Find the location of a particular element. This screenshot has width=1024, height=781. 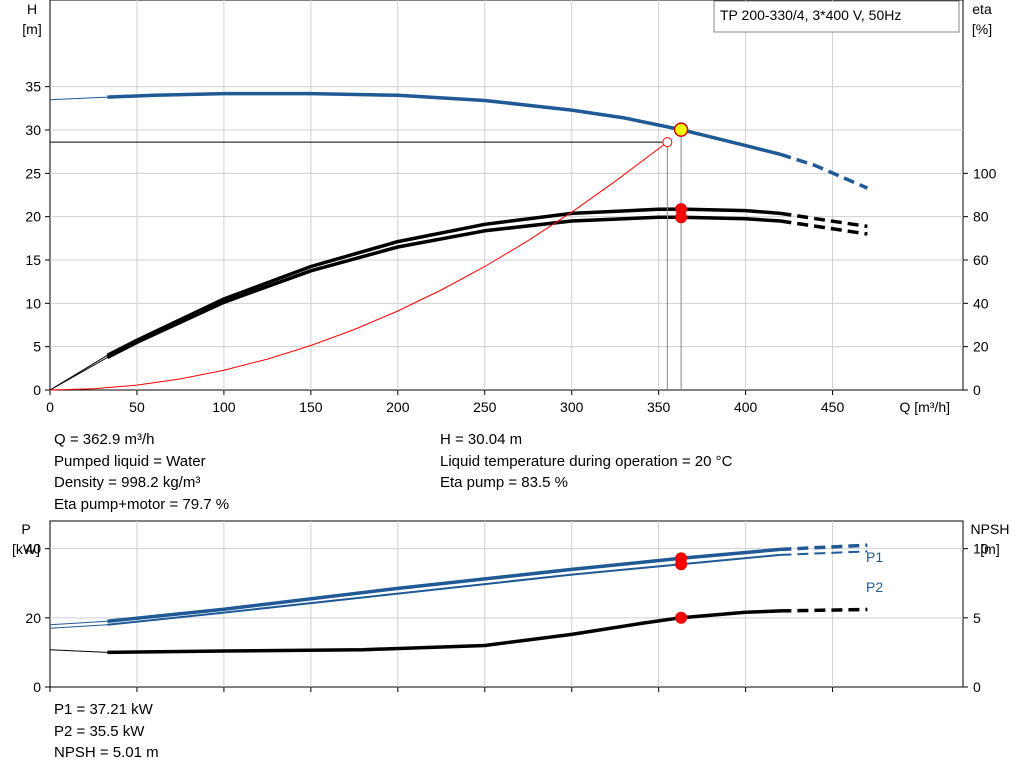

y-tick-label-left: 5 is located at coordinates (37, 347).